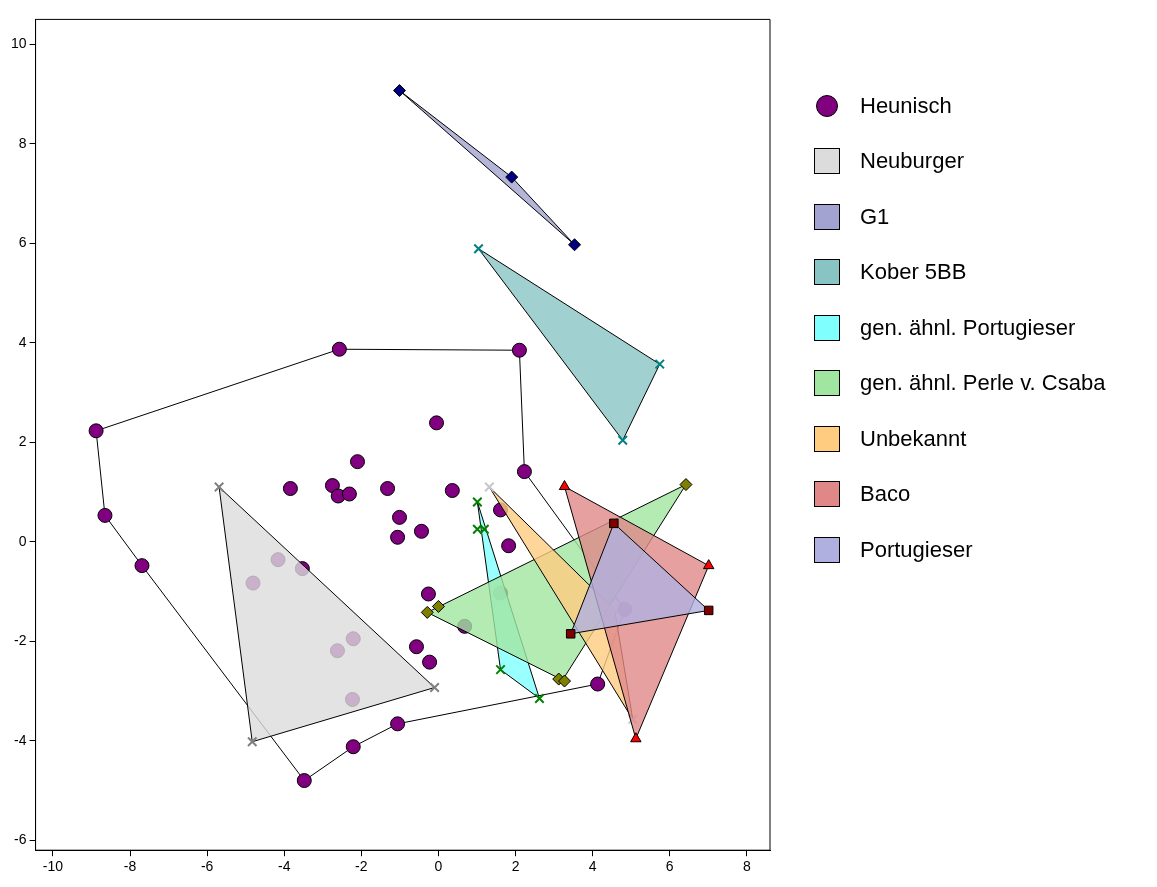 The width and height of the screenshot is (1157, 887). I want to click on x-tick-label: 8, so click(746, 866).